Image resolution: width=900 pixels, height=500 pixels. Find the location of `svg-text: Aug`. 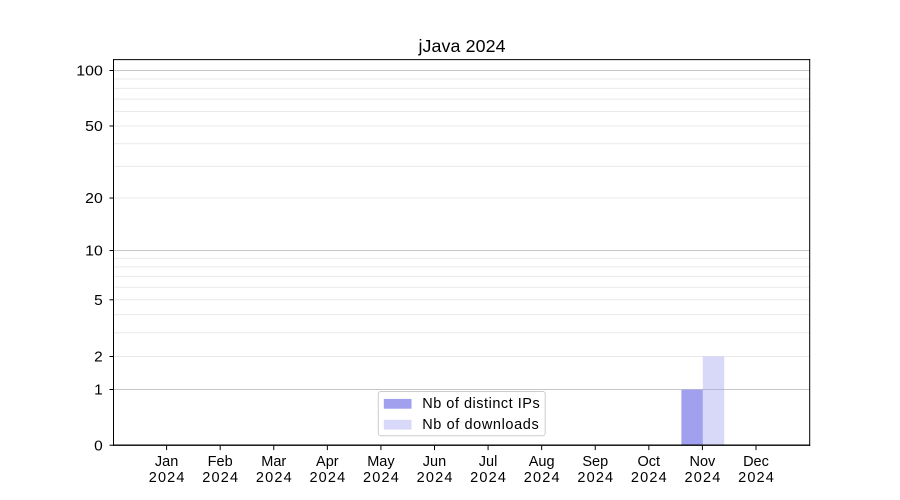

svg-text: Aug is located at coordinates (542, 462).